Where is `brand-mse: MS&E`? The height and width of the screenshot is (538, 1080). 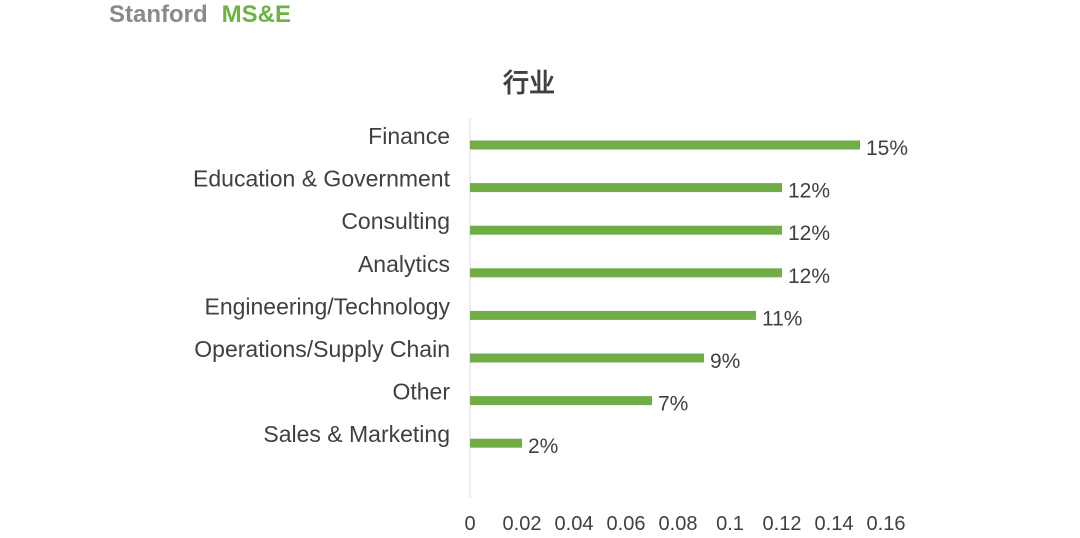
brand-mse: MS&E is located at coordinates (256, 14).